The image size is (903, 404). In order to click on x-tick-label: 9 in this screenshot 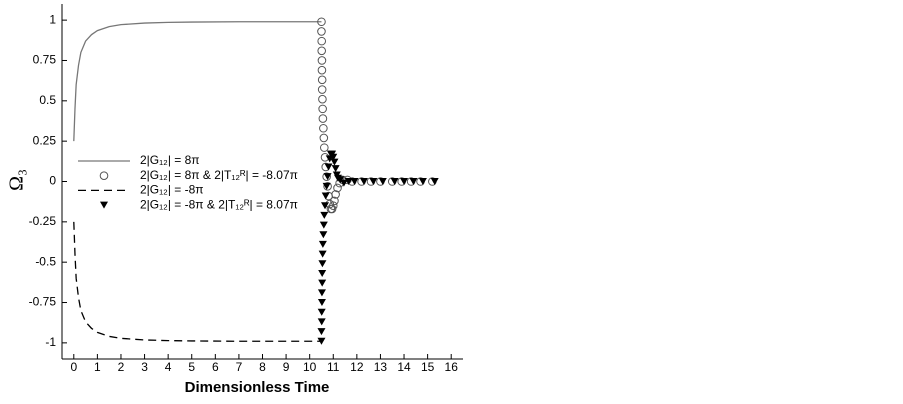, I will do `click(286, 367)`.